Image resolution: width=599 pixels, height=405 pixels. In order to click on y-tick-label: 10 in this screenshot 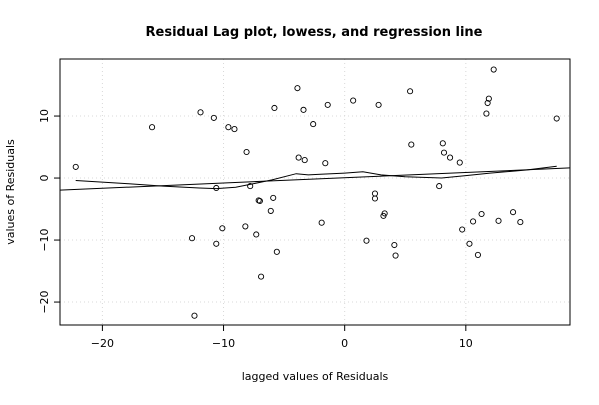, I will do `click(44, 116)`.